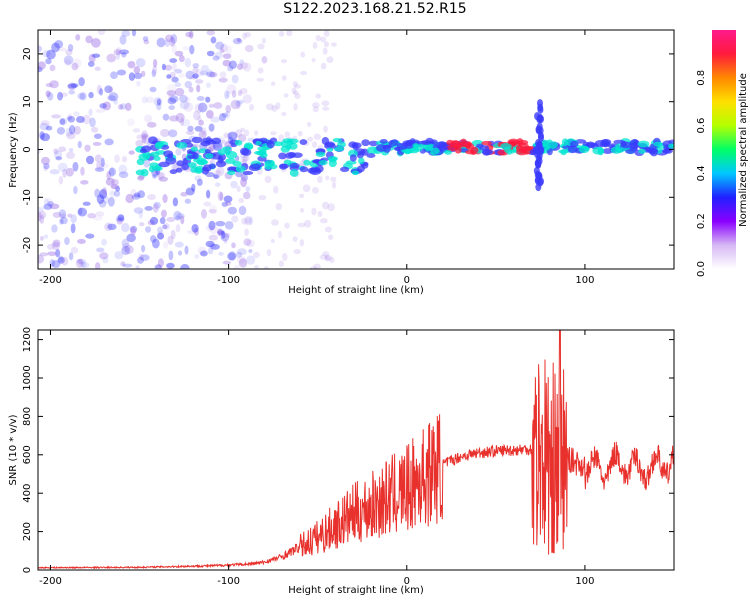 This screenshot has width=750, height=600. What do you see at coordinates (50, 280) in the screenshot?
I see `x-tick-label: -200` at bounding box center [50, 280].